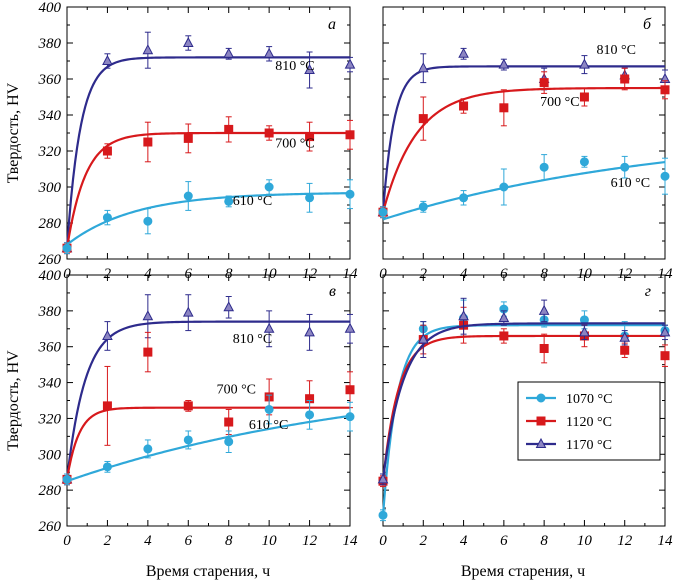 This screenshot has width=675, height=583. Describe the element at coordinates (50, 44) in the screenshot. I see `y-tick-label: 380` at that location.